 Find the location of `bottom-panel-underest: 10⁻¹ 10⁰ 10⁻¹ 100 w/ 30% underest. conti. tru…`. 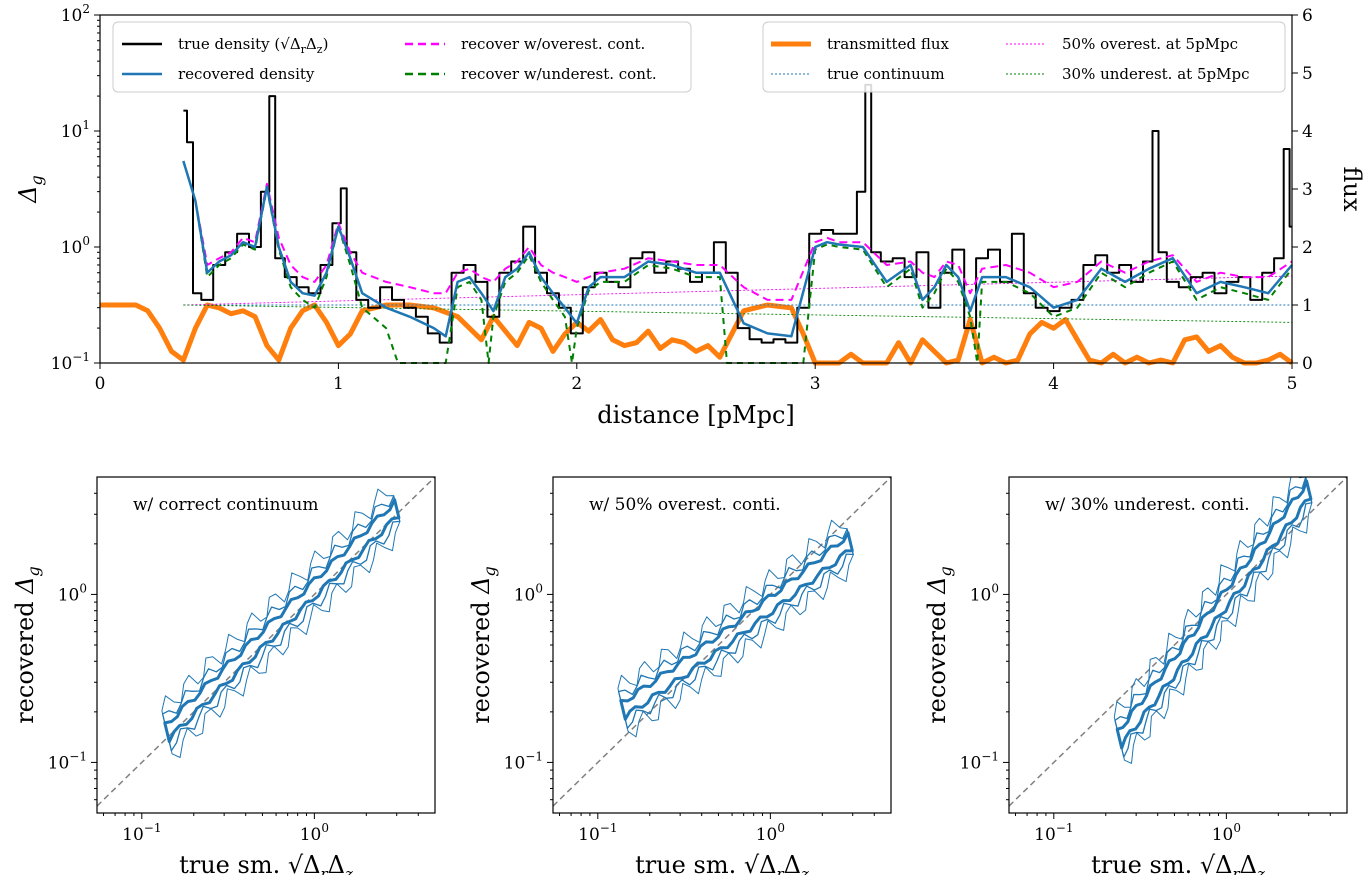

bottom-panel-underest: 10⁻¹ 10⁰ 10⁻¹ 100 w/ 30% underest. conti. tru… is located at coordinates (1135, 675).